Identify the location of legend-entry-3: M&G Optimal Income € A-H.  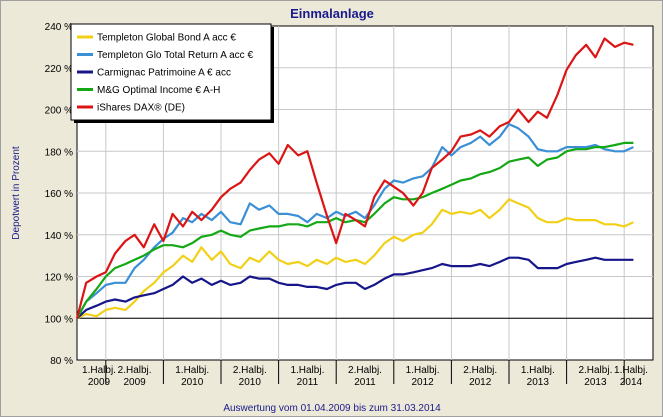
(158, 90).